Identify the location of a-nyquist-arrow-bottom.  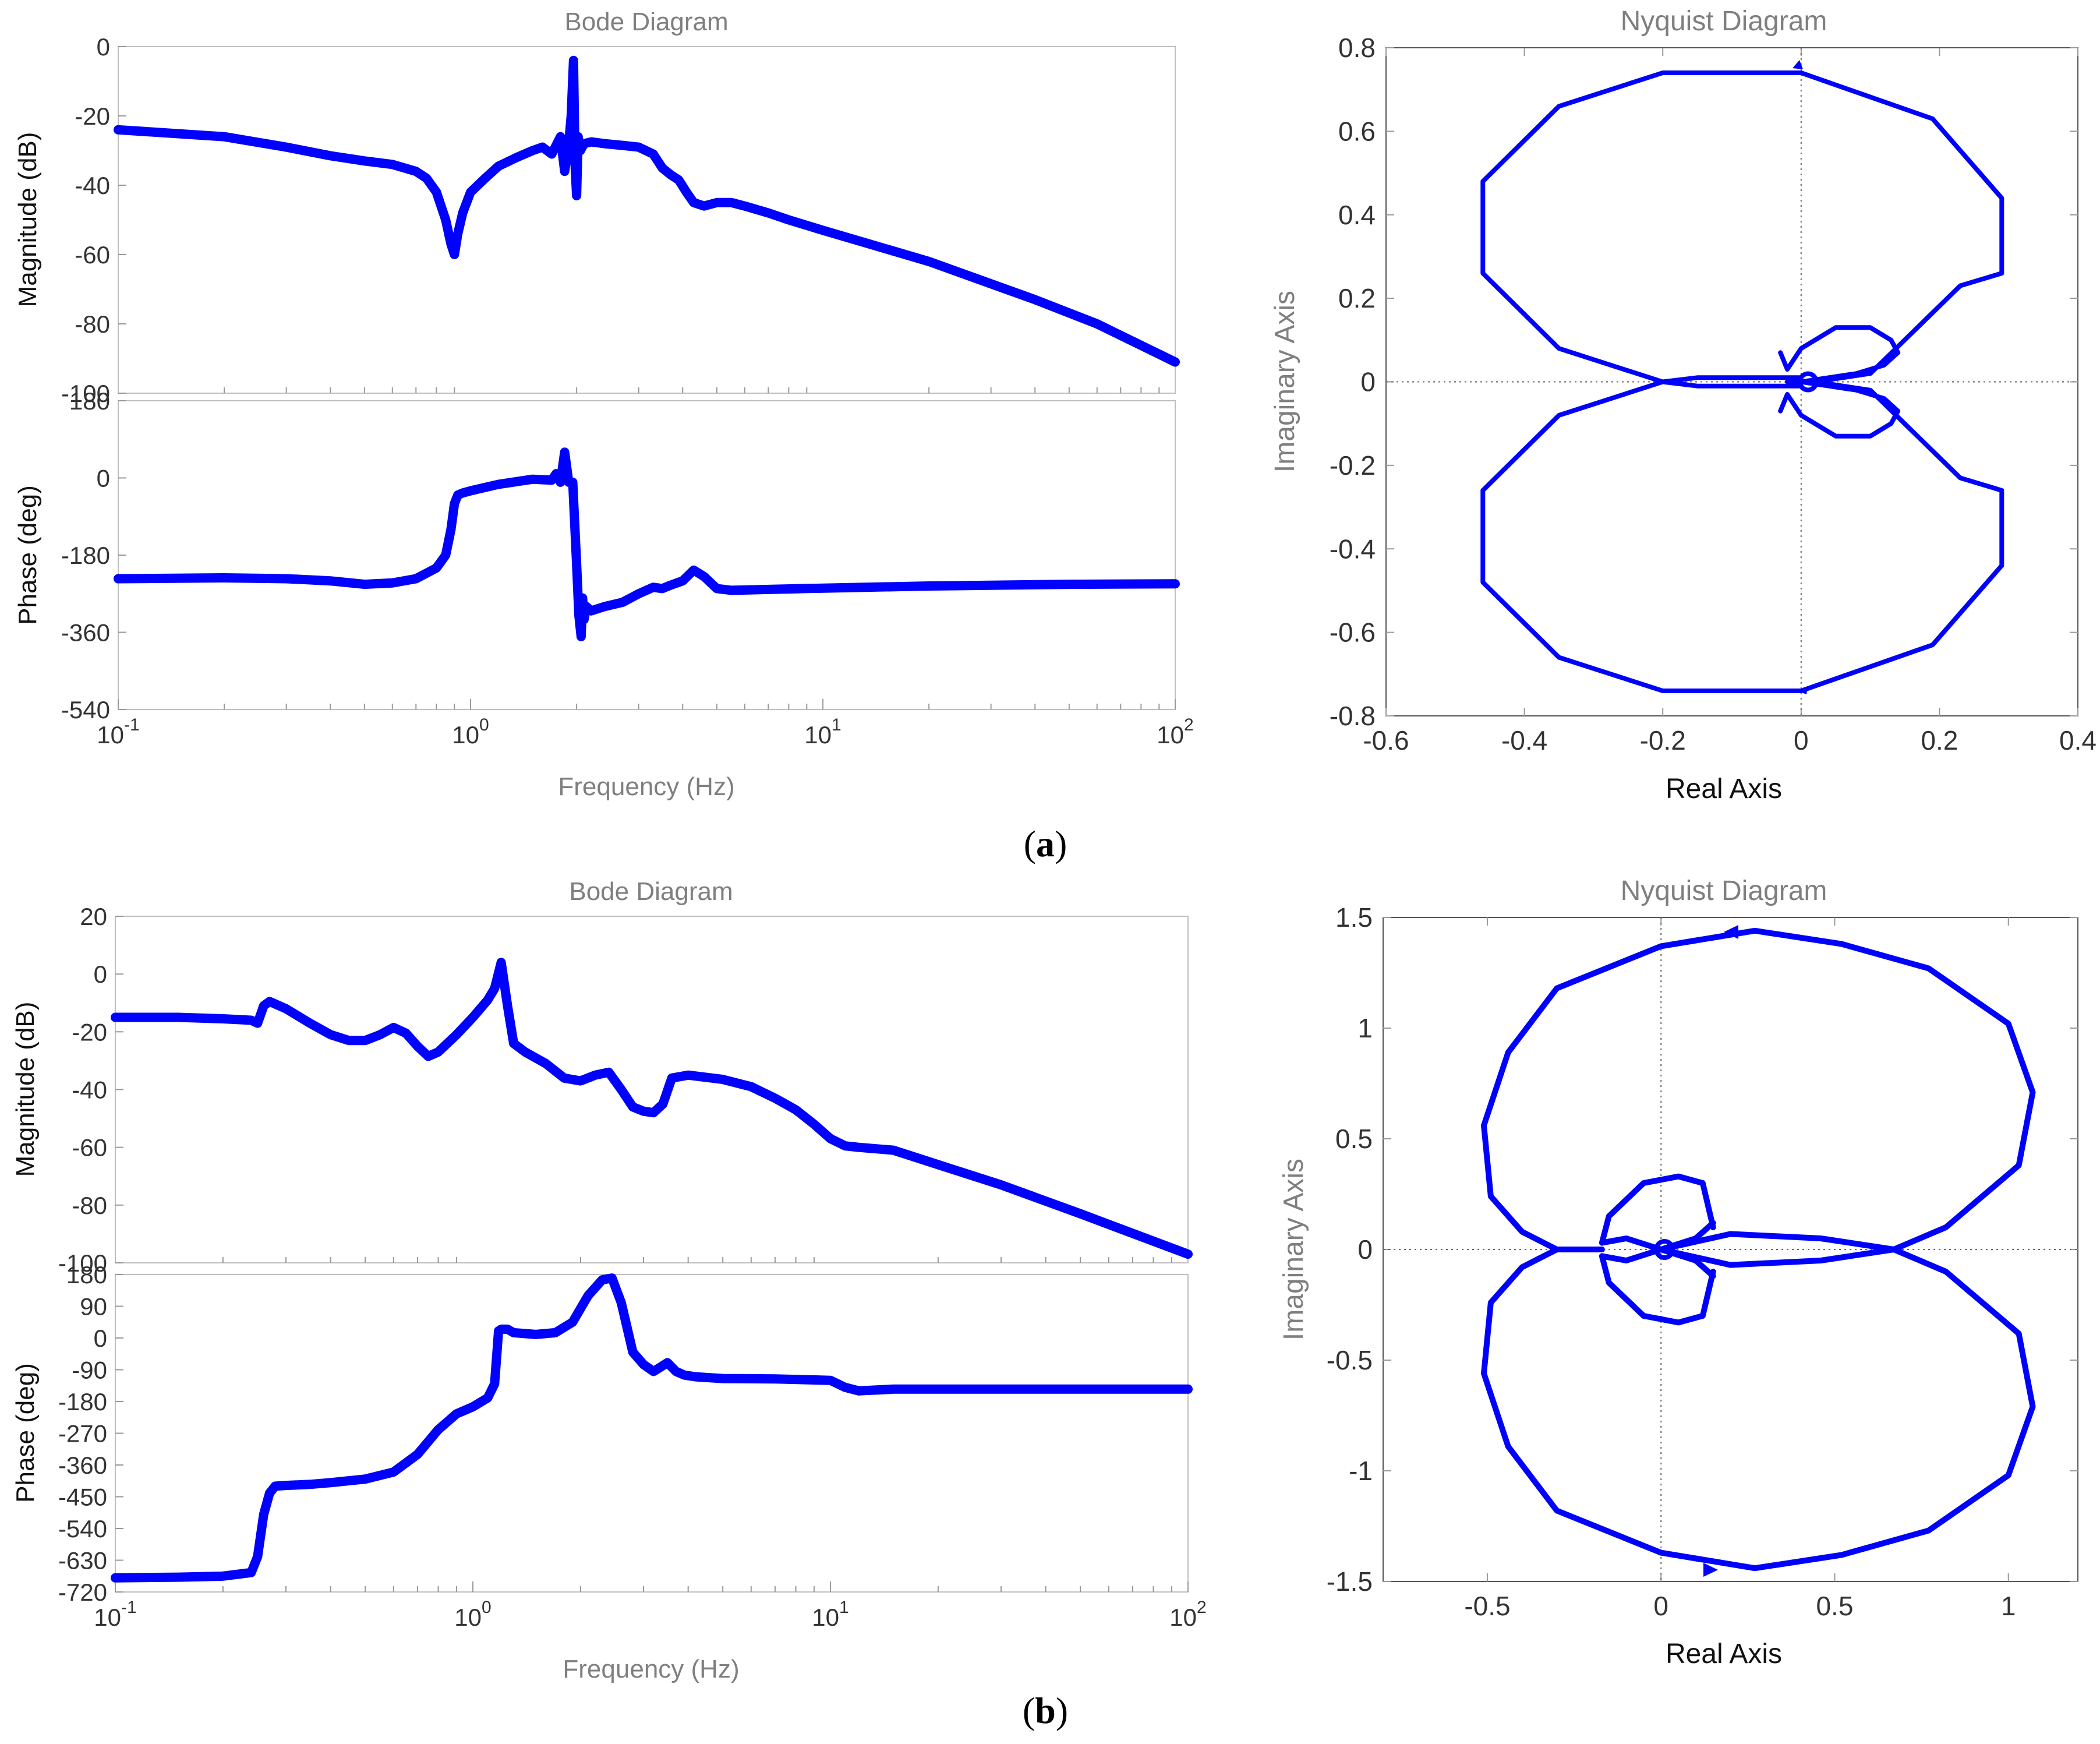
(1803, 690).